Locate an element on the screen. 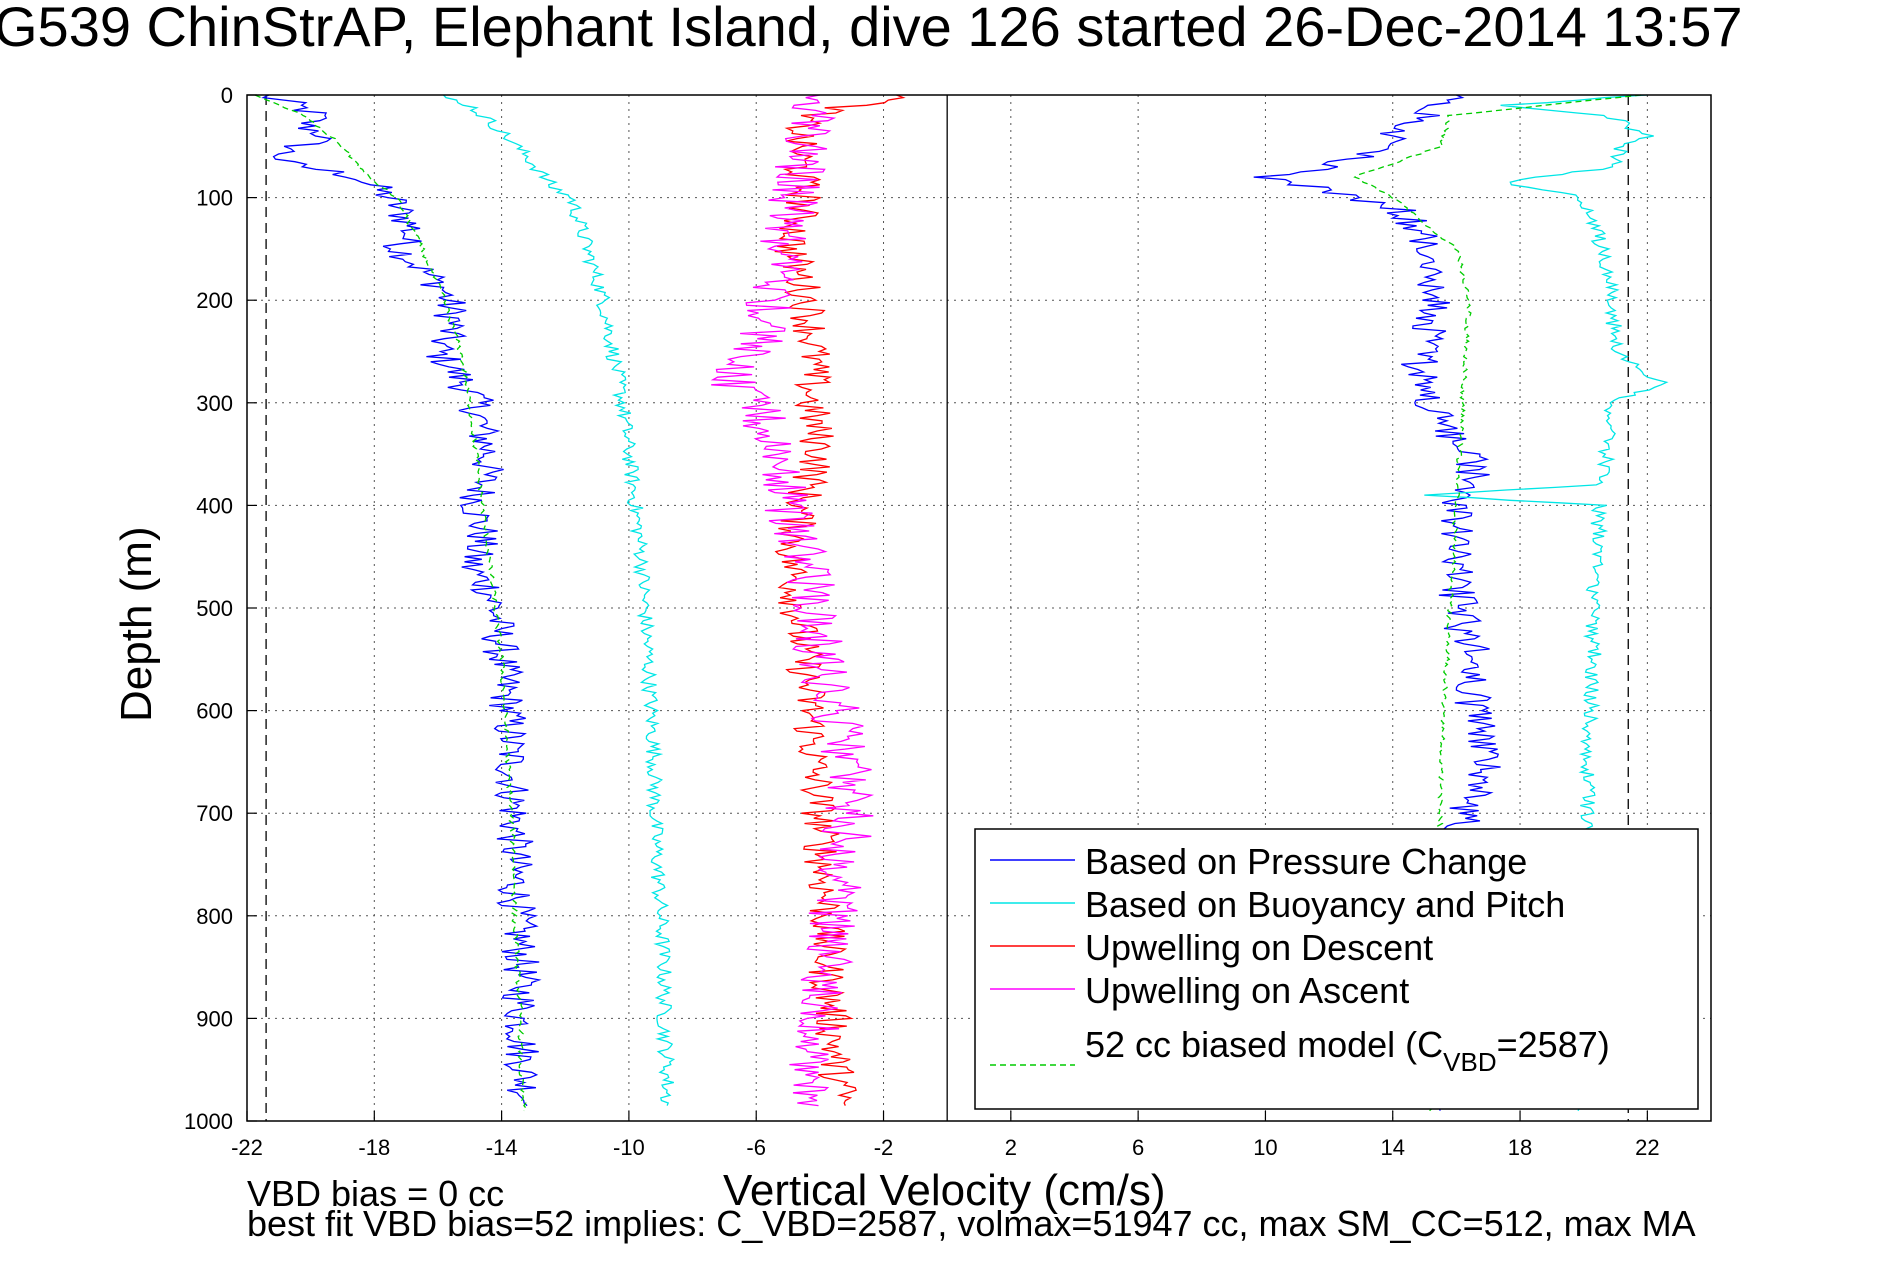 The height and width of the screenshot is (1262, 1891). y-tick-label: 1000 is located at coordinates (208, 1121).